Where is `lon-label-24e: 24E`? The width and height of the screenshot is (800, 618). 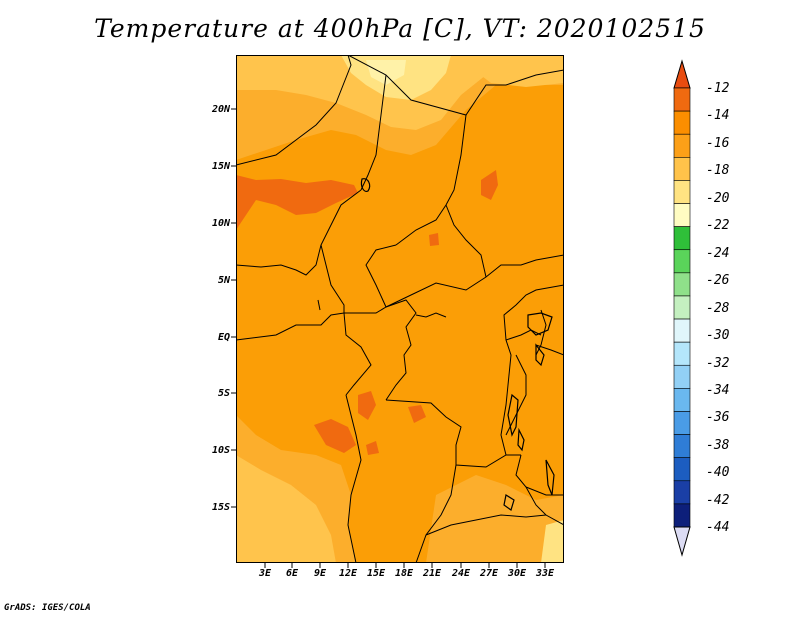 lon-label-24e: 24E is located at coordinates (461, 573).